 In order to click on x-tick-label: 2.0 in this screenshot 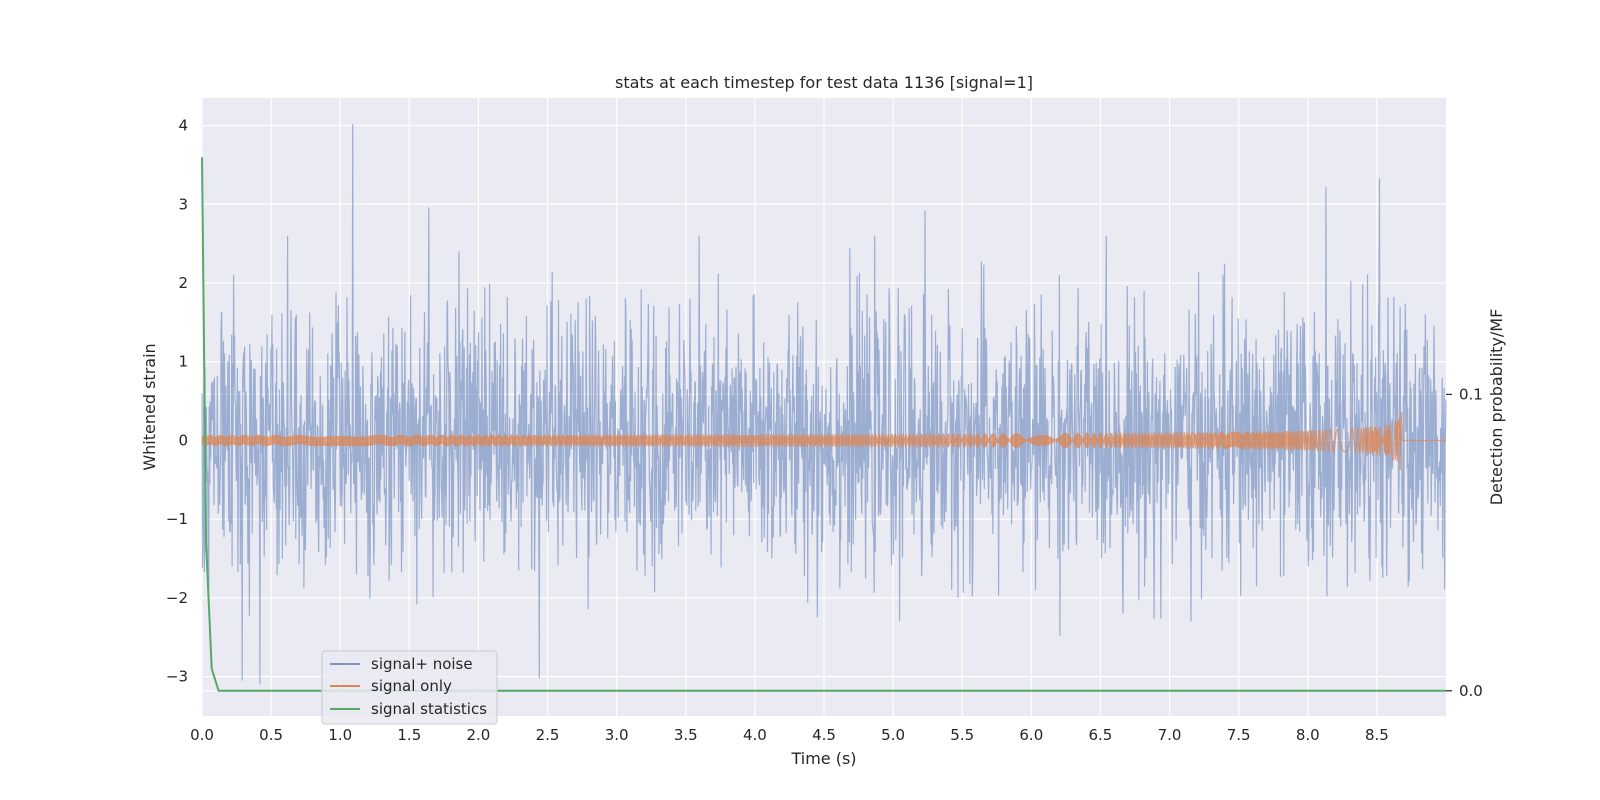, I will do `click(479, 735)`.